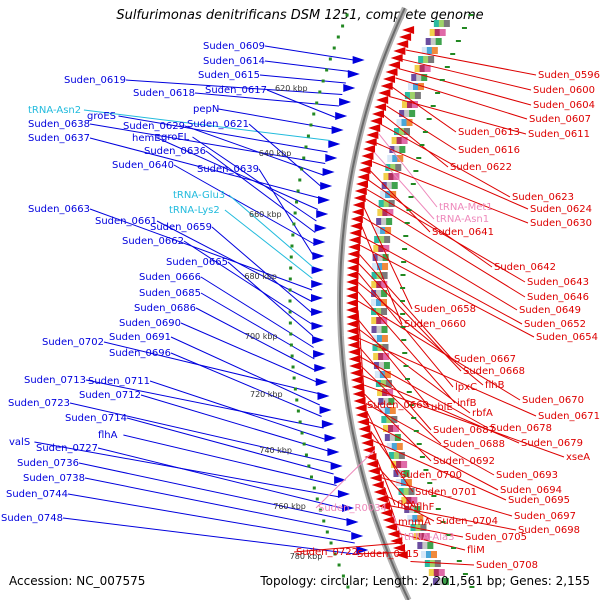 The width and height of the screenshot is (600, 600). What do you see at coordinates (165, 308) in the screenshot?
I see `gene-label-left: Suden_0686` at bounding box center [165, 308].